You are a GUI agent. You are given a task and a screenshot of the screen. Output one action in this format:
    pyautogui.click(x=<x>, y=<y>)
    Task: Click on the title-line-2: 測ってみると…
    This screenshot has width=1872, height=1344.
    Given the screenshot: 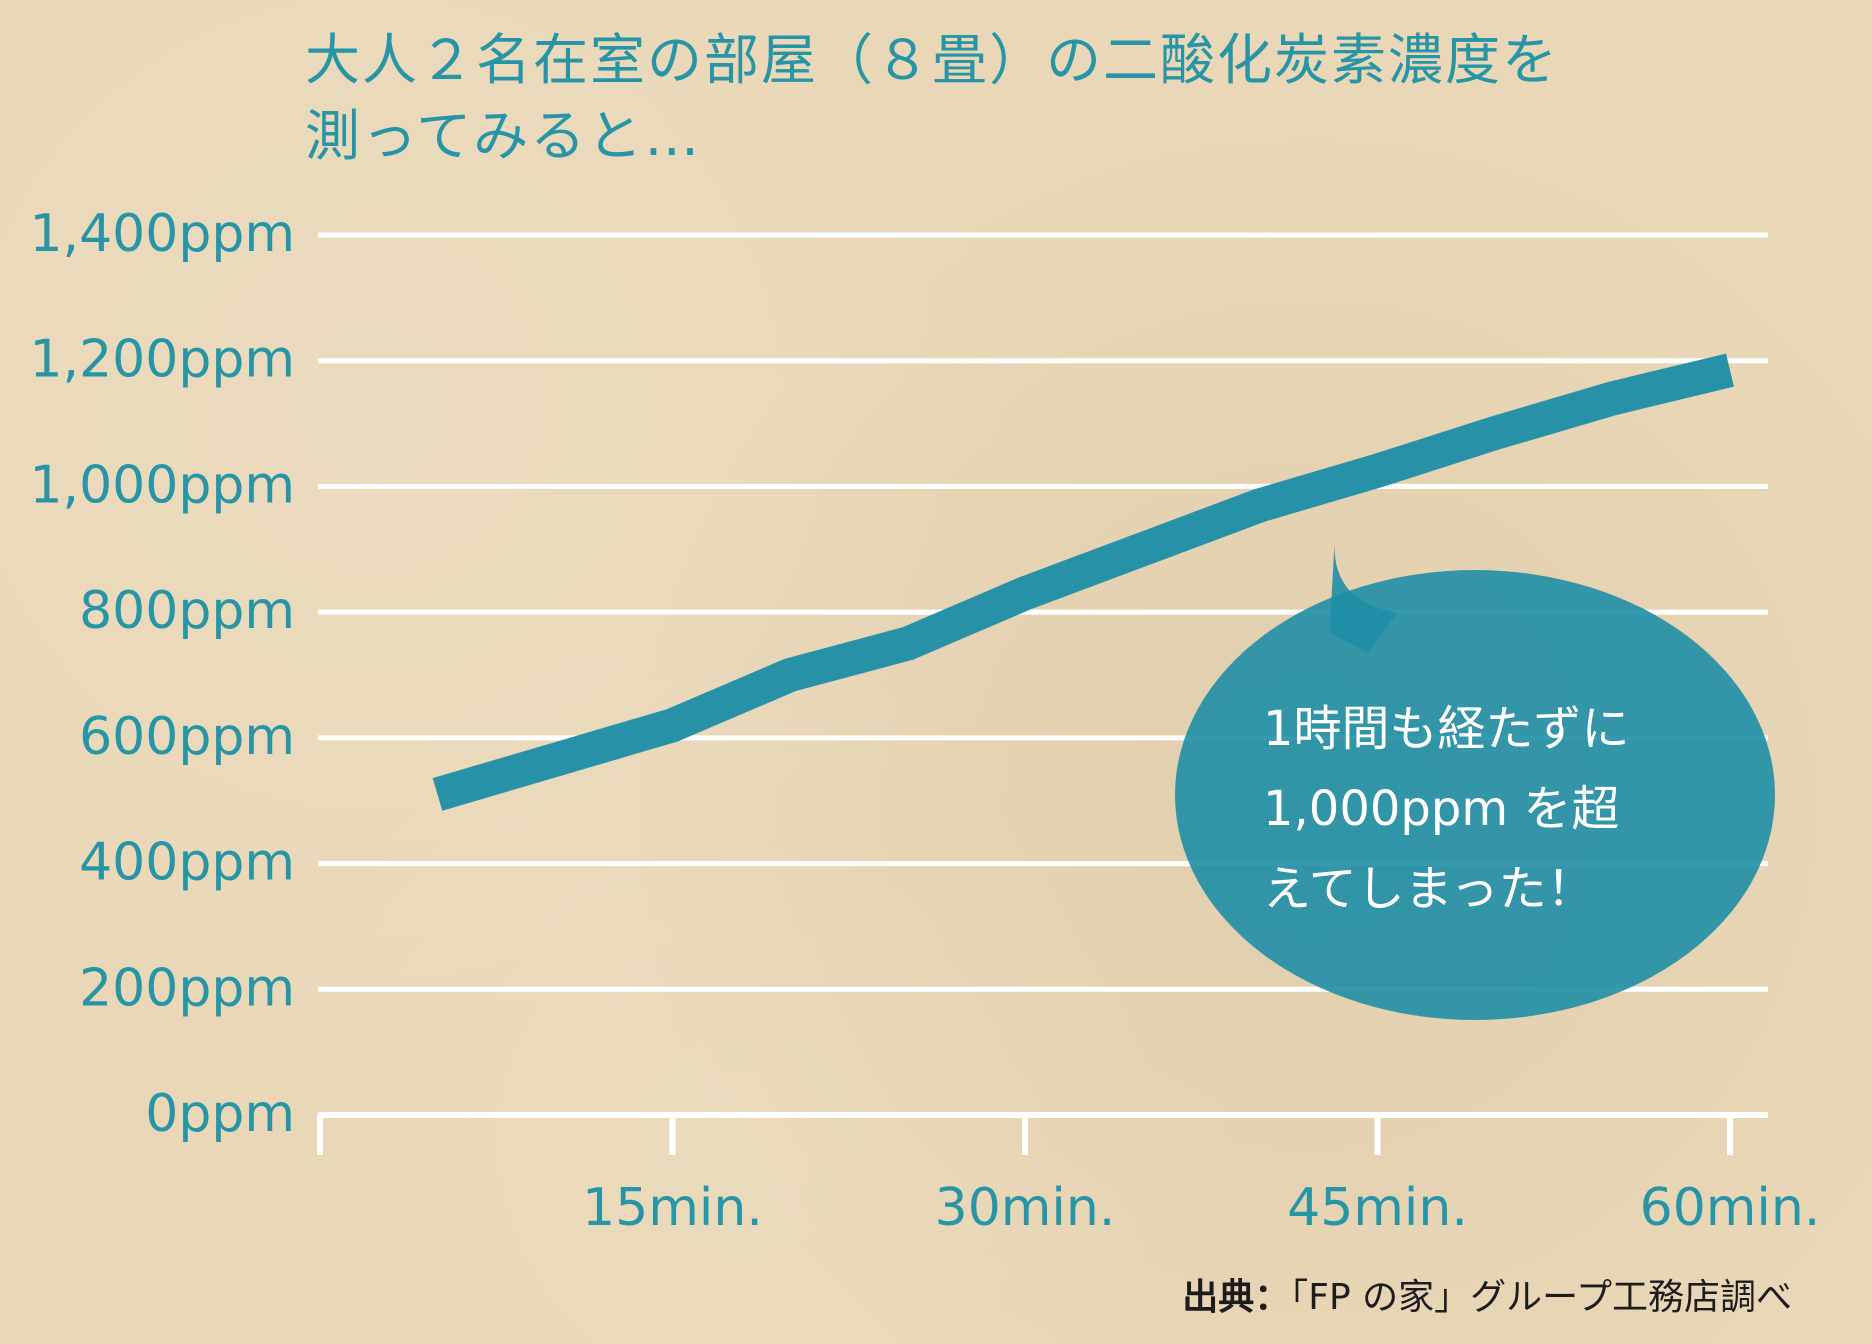 What is the action you would take?
    pyautogui.click(x=503, y=136)
    